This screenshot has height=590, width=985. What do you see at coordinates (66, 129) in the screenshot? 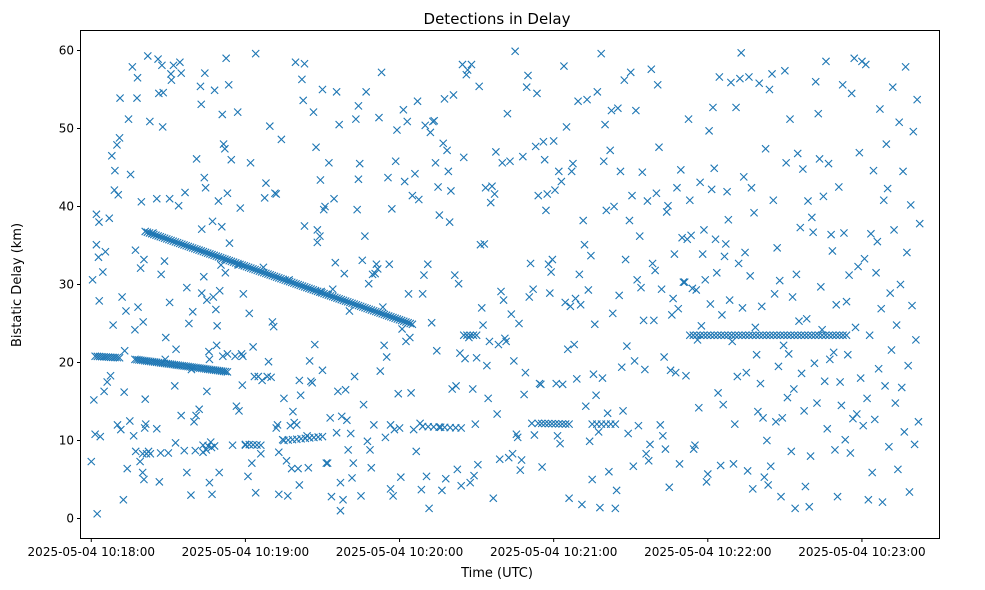
I see `y-tick-label: 50` at bounding box center [66, 129].